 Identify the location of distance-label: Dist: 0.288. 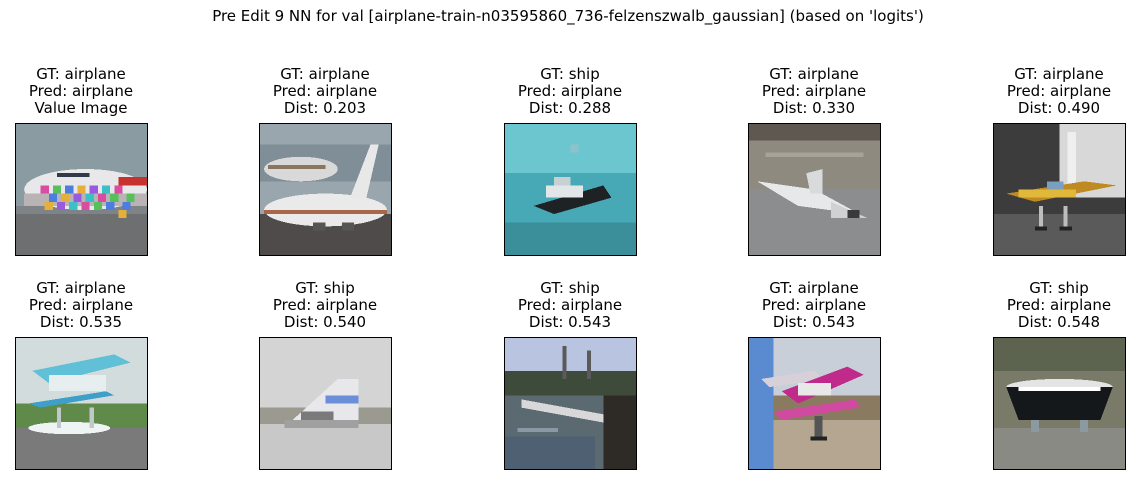
(570, 108).